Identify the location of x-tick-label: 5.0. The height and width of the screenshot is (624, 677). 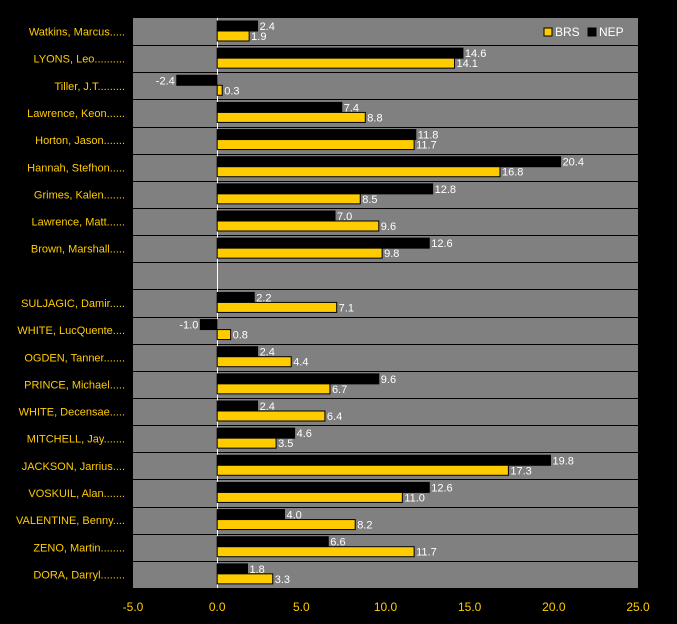
(301, 607).